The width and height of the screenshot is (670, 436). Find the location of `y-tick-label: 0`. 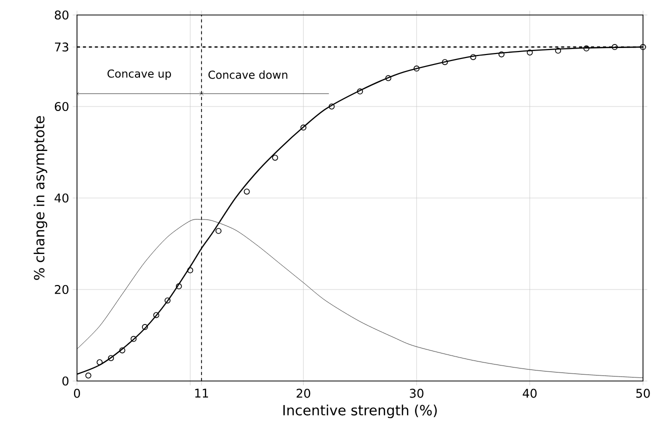

y-tick-label: 0 is located at coordinates (65, 381).